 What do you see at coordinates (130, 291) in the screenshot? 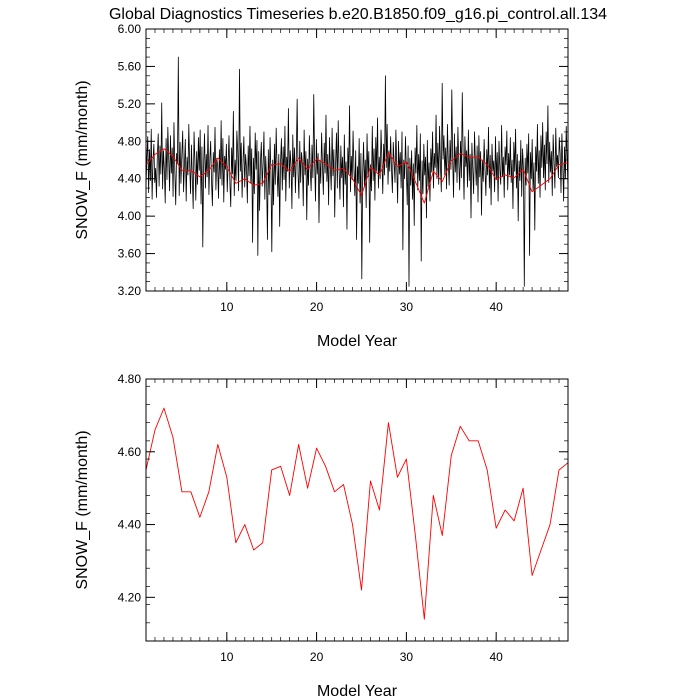
I see `y-tick-label: 3.20` at bounding box center [130, 291].